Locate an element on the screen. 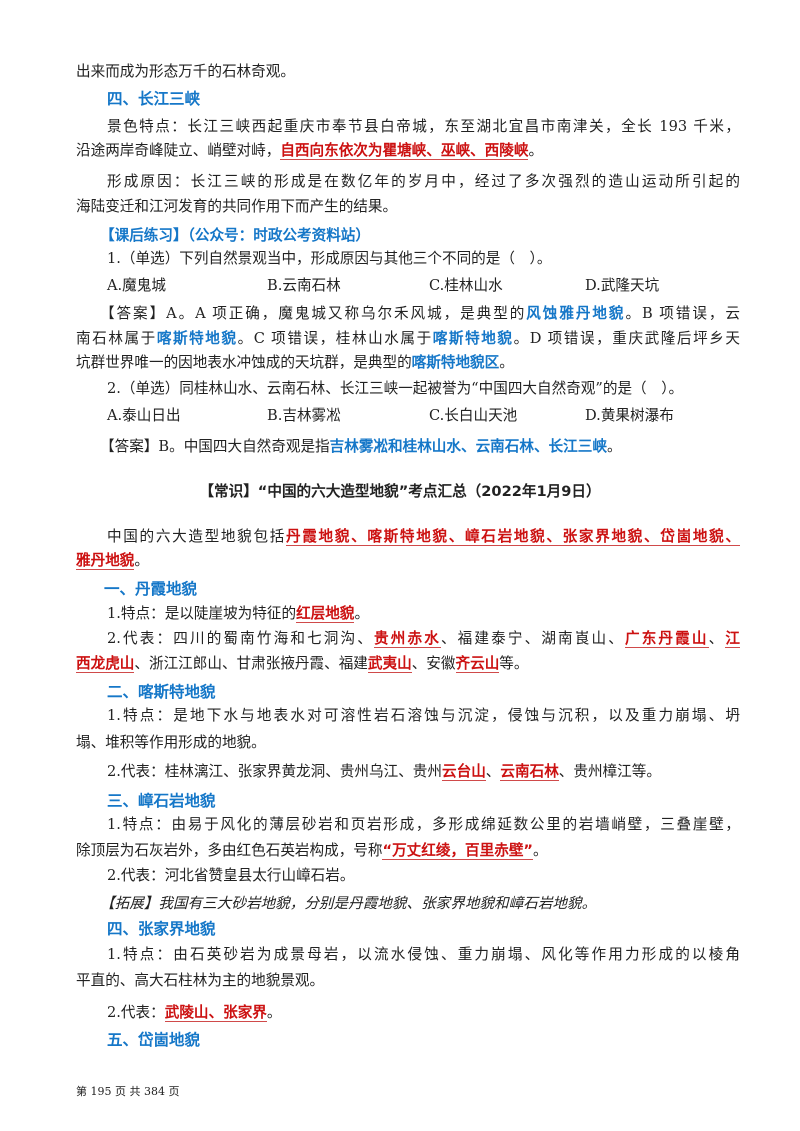 The image size is (800, 1131). section-heading: 二、喀斯特地貌 is located at coordinates (161, 692).